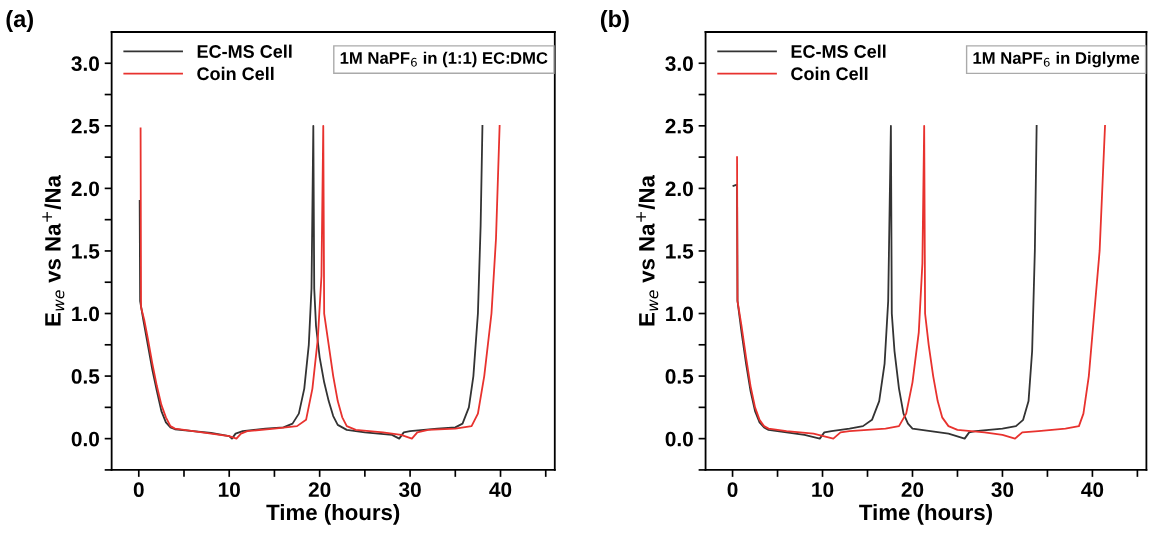 The width and height of the screenshot is (1151, 542). I want to click on annotation: 1M NaPF$_{6}$ in Diglyme, so click(1056, 59).